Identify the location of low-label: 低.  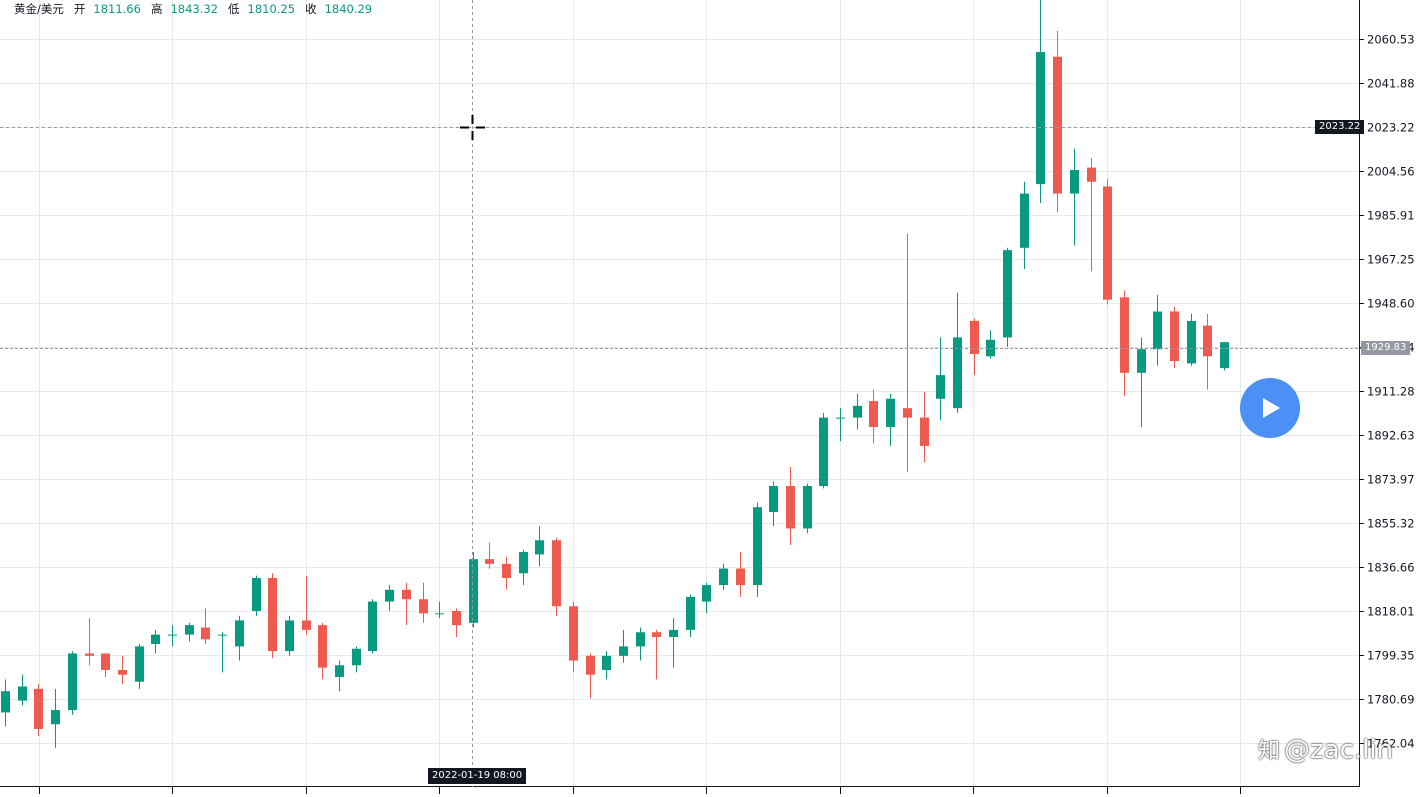
(234, 9).